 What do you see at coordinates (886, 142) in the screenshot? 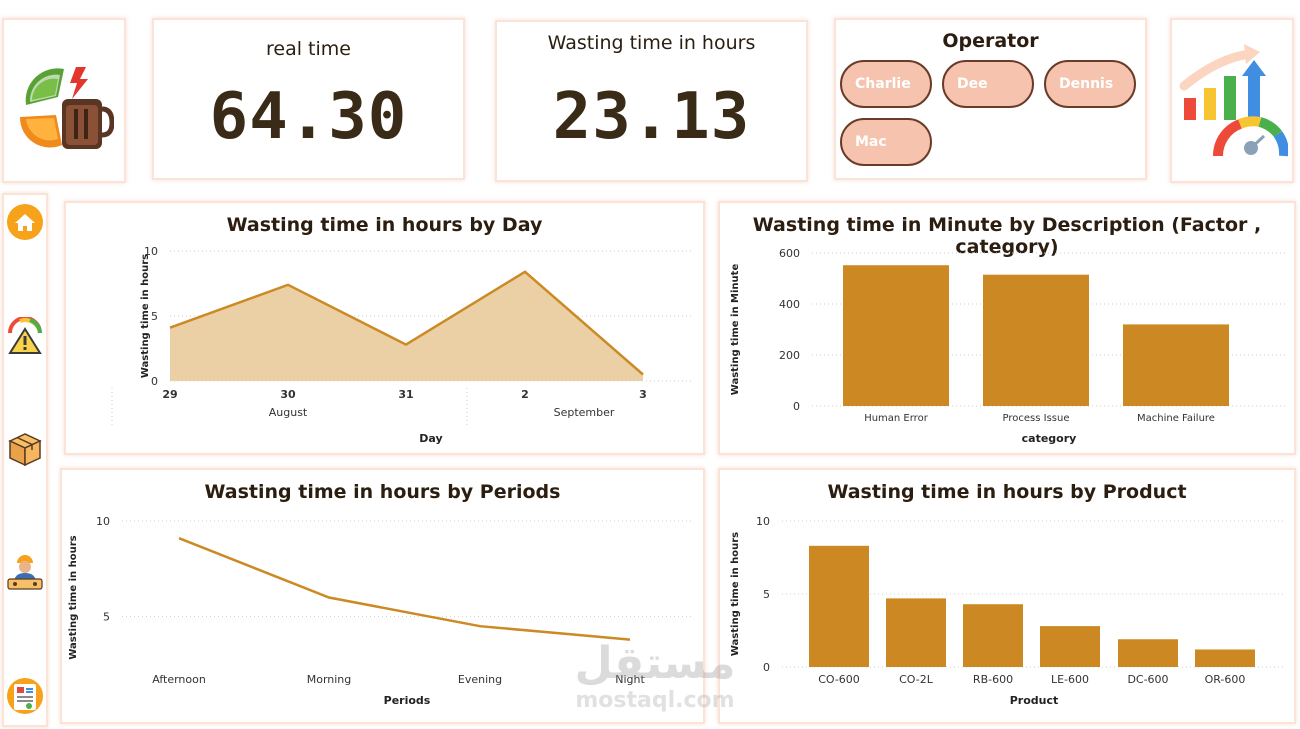
I see `operator-chip-mac: Mac` at bounding box center [886, 142].